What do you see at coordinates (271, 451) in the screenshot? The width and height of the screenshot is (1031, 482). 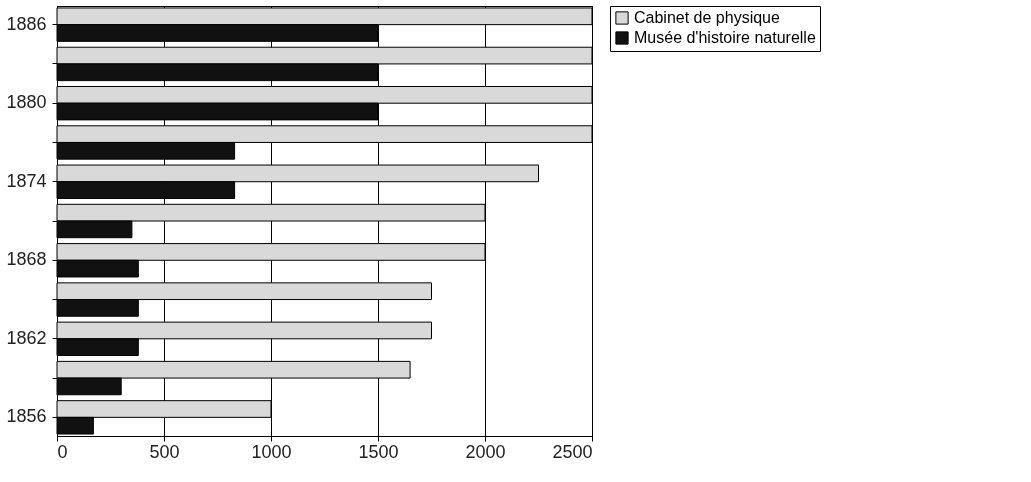 I see `x-tick-label: 1000` at bounding box center [271, 451].